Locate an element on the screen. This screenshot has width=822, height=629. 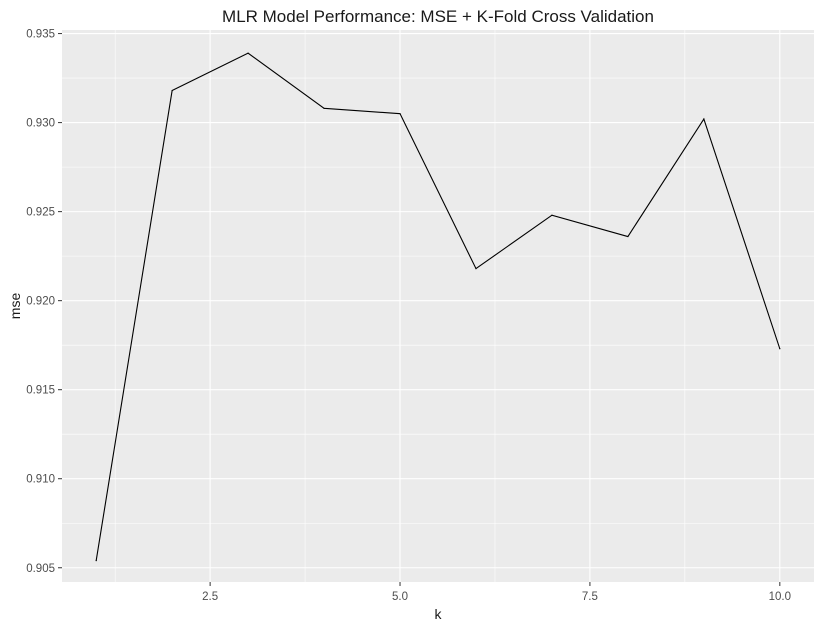
y-axis: 0.905 0.910 0.915 0.920 0.925 0.930 0.935 is located at coordinates (44, 302).